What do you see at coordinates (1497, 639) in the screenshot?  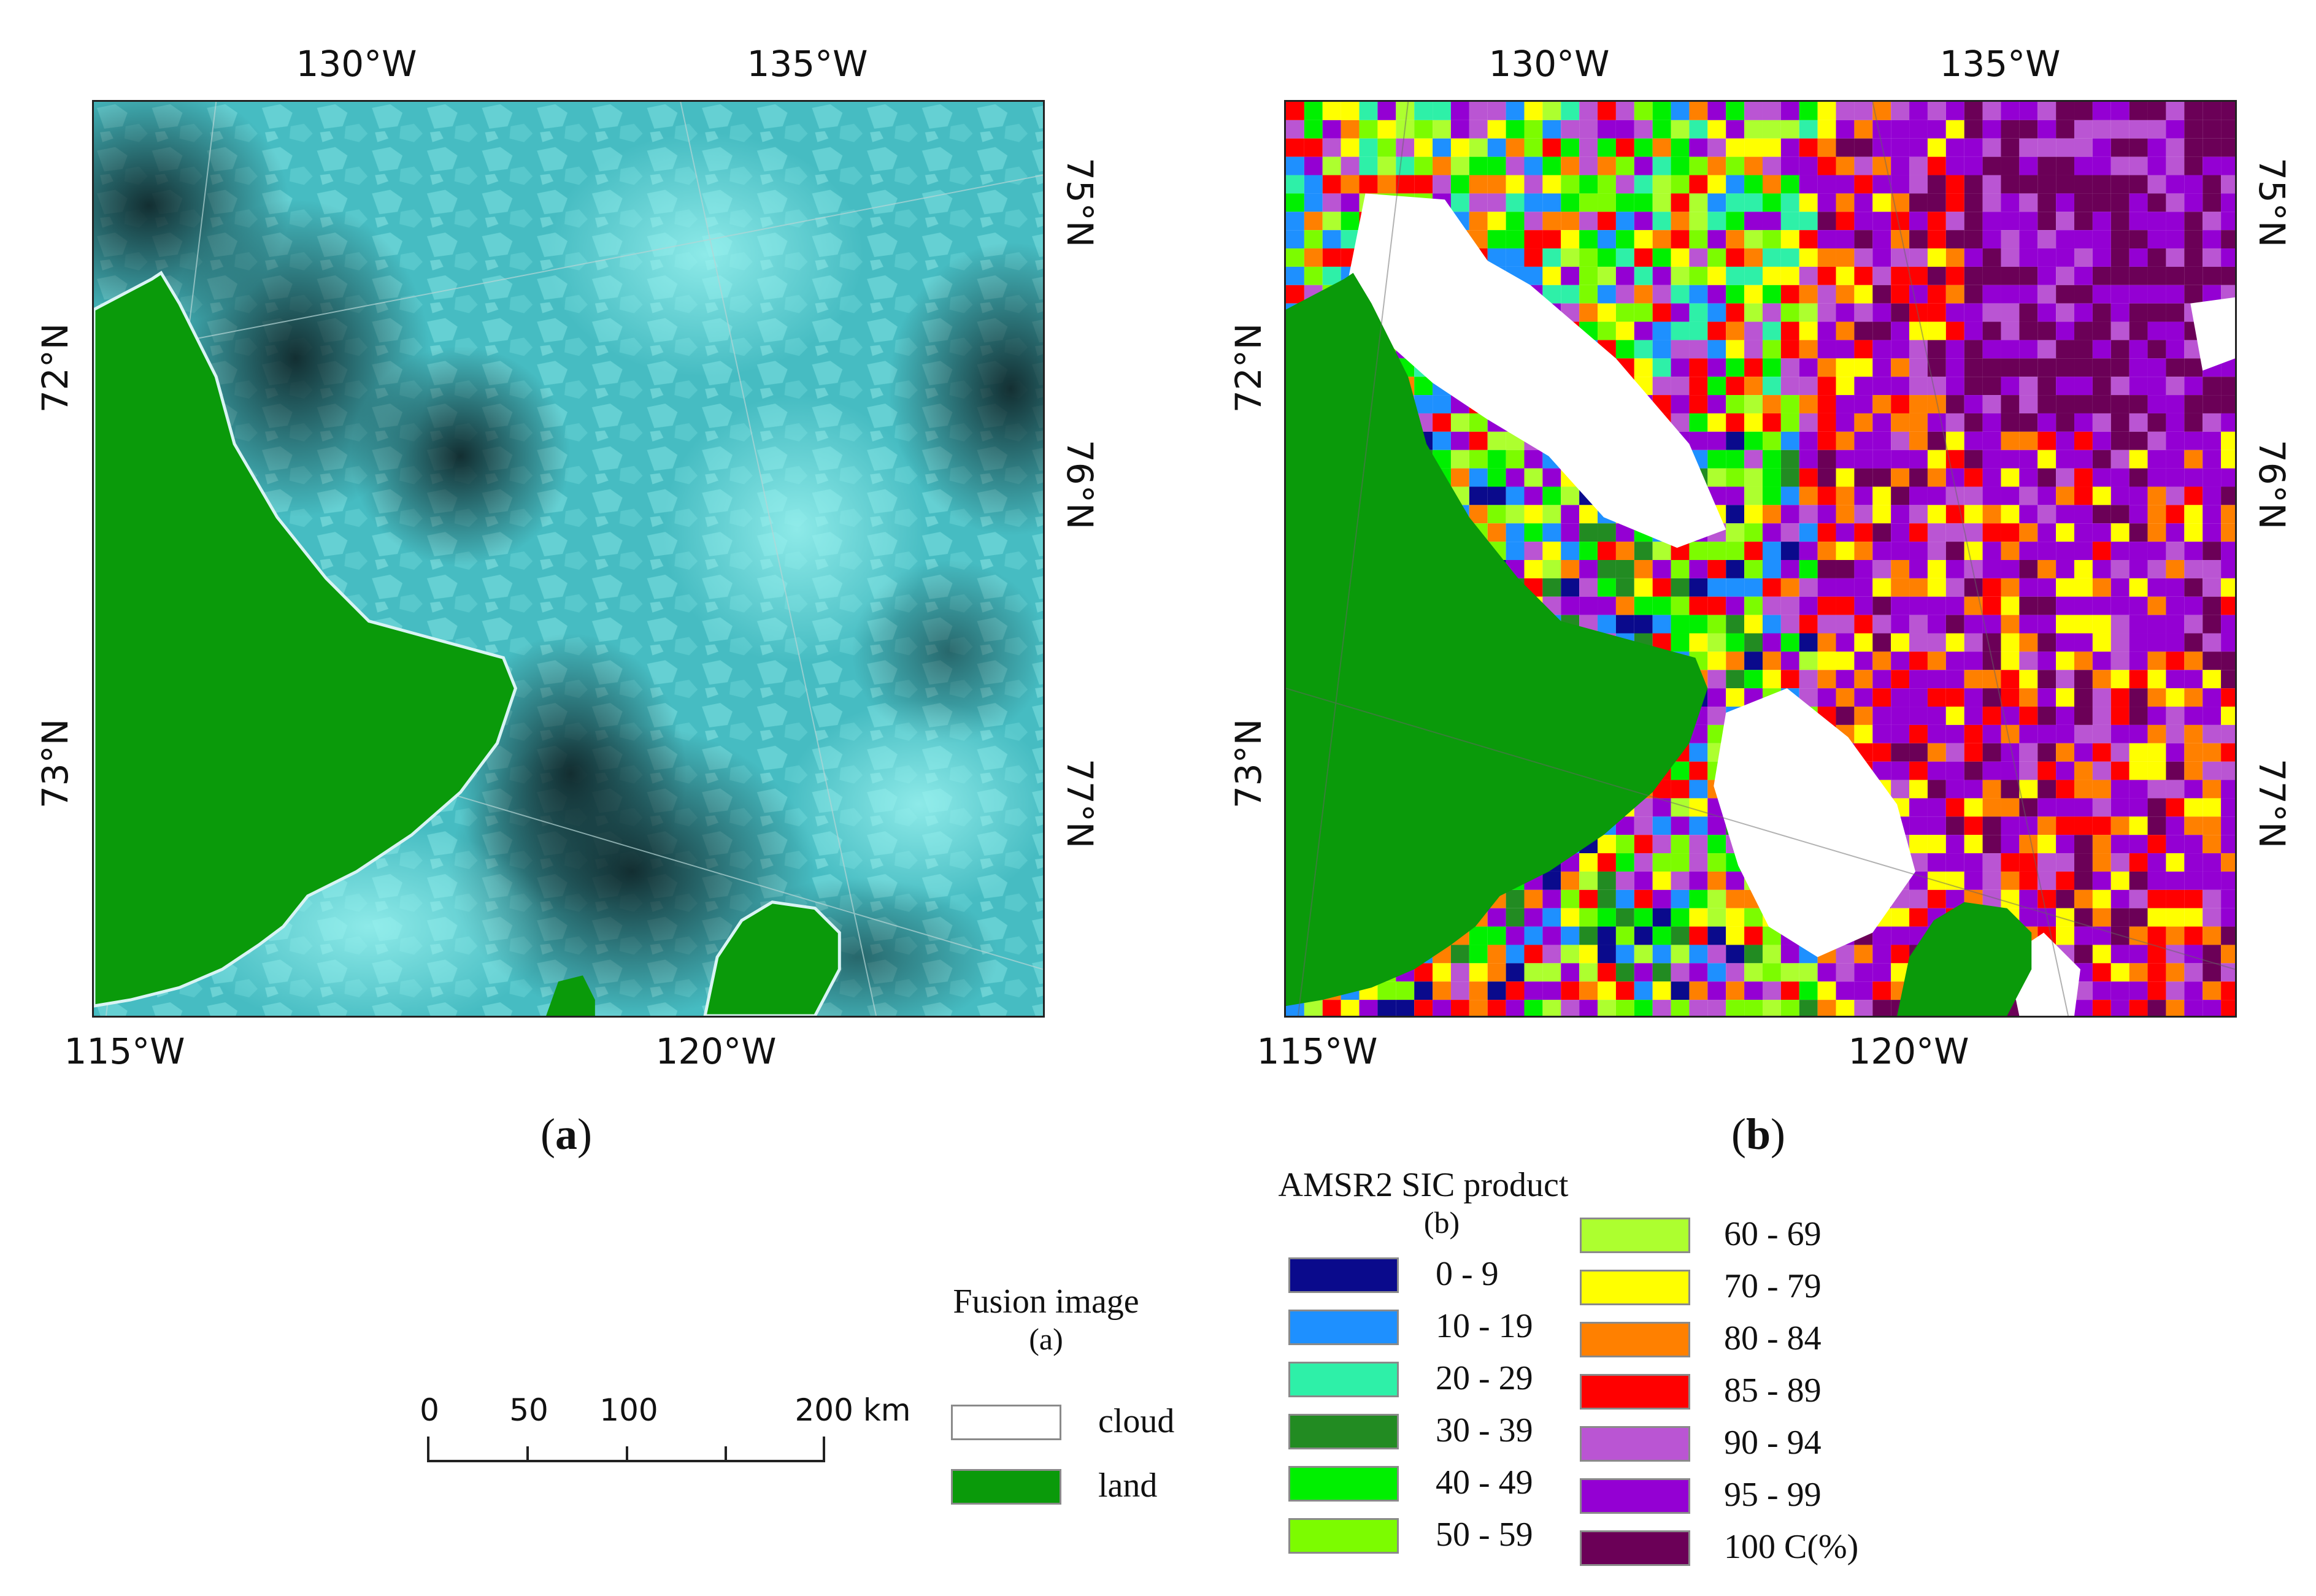 I see `land-west-b` at bounding box center [1497, 639].